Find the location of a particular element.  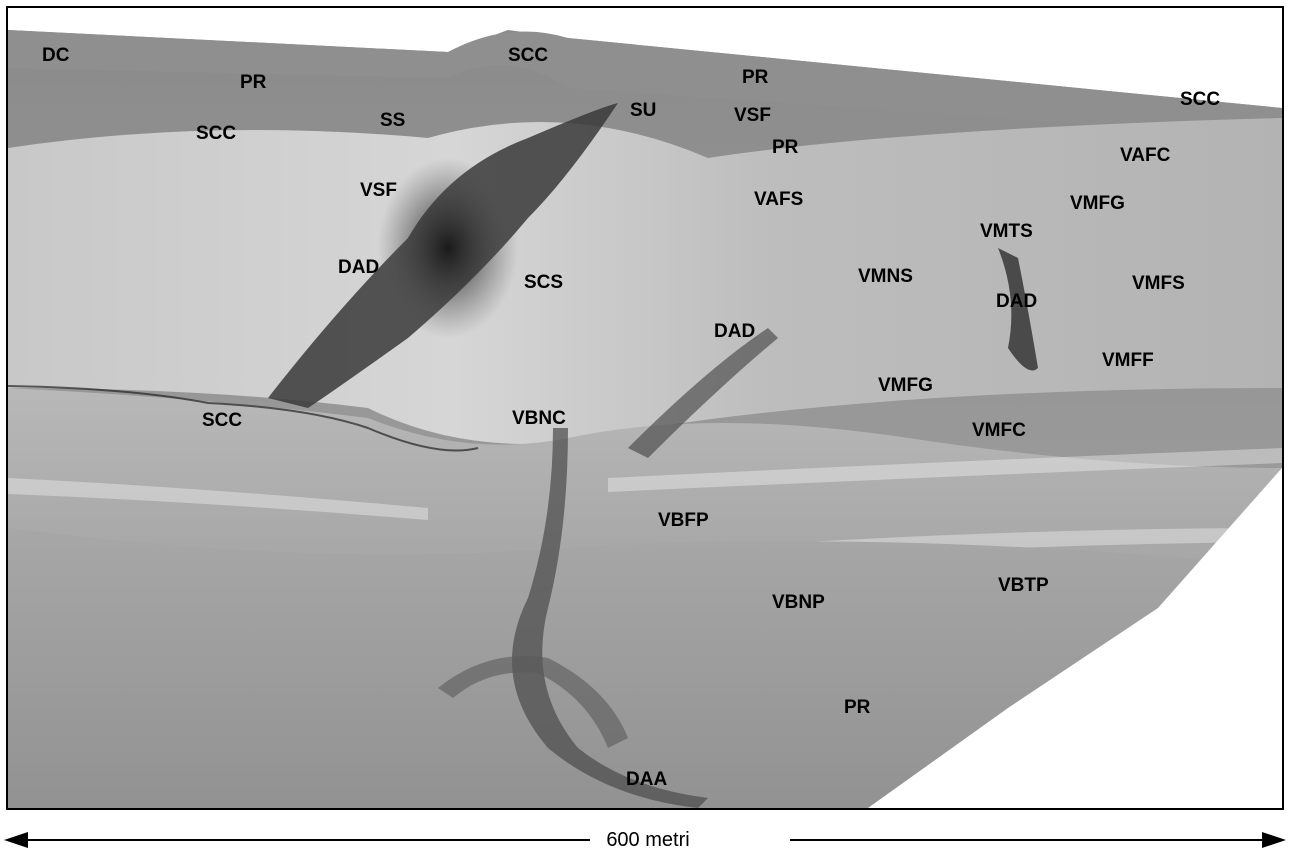

map-label: VBNP is located at coordinates (798, 602).